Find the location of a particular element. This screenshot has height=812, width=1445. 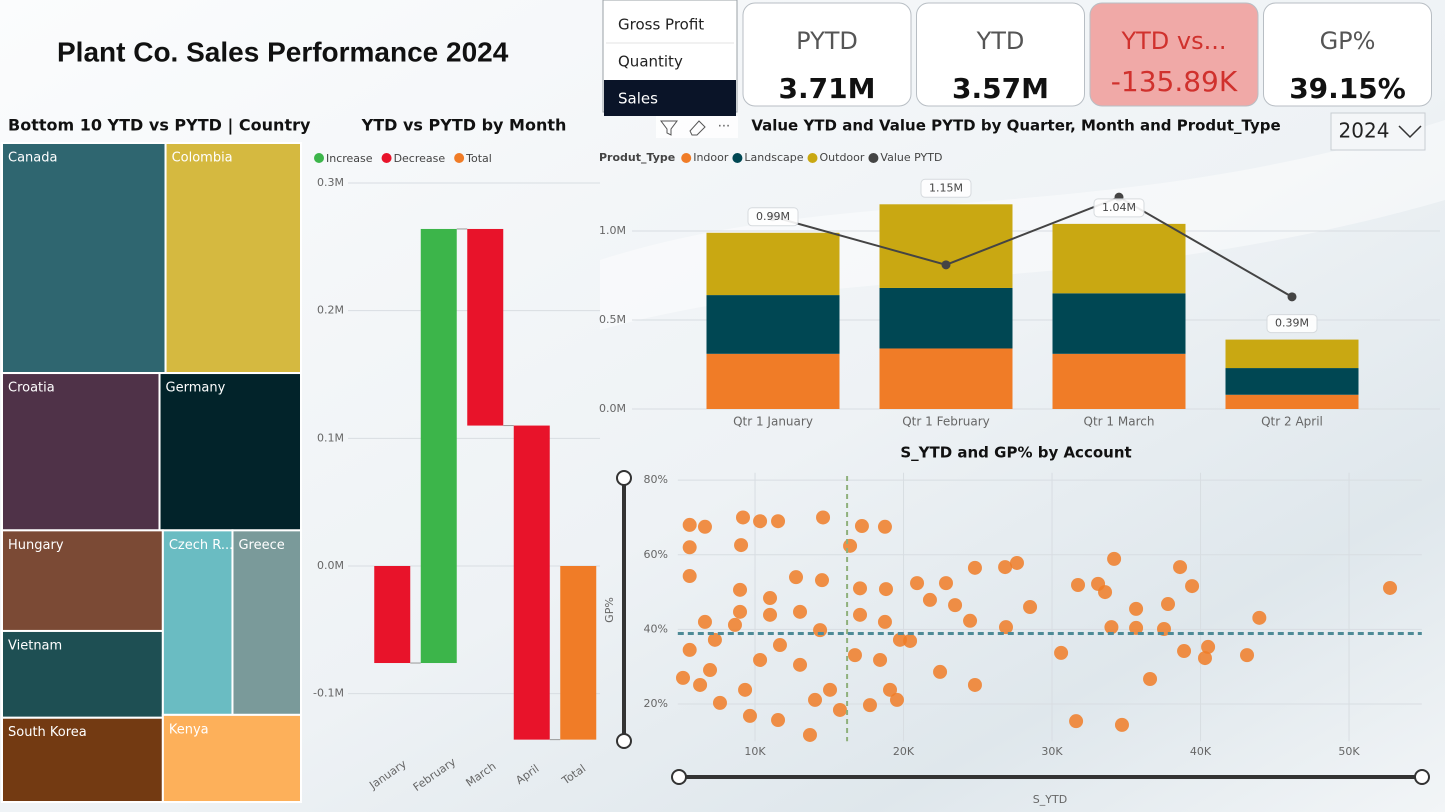

slicer-selected is located at coordinates (670, 98).